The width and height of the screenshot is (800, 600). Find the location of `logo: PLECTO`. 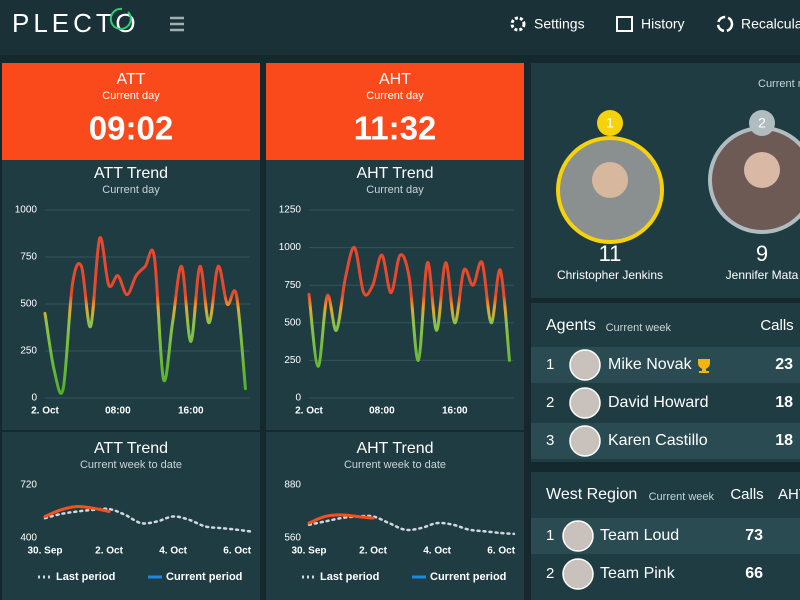

logo: PLECTO is located at coordinates (76, 23).